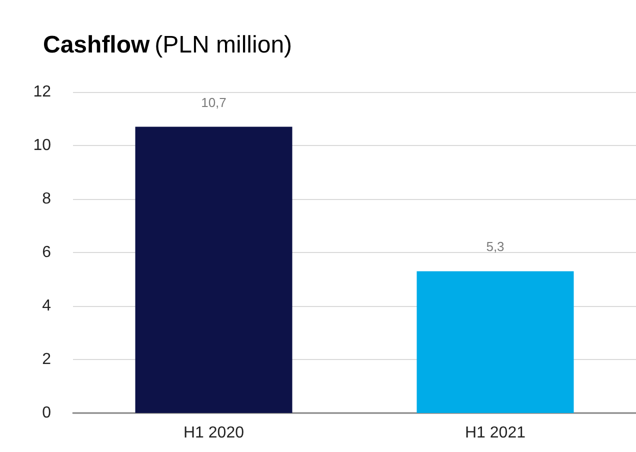  What do you see at coordinates (47, 306) in the screenshot?
I see `y-tick-label: 4` at bounding box center [47, 306].